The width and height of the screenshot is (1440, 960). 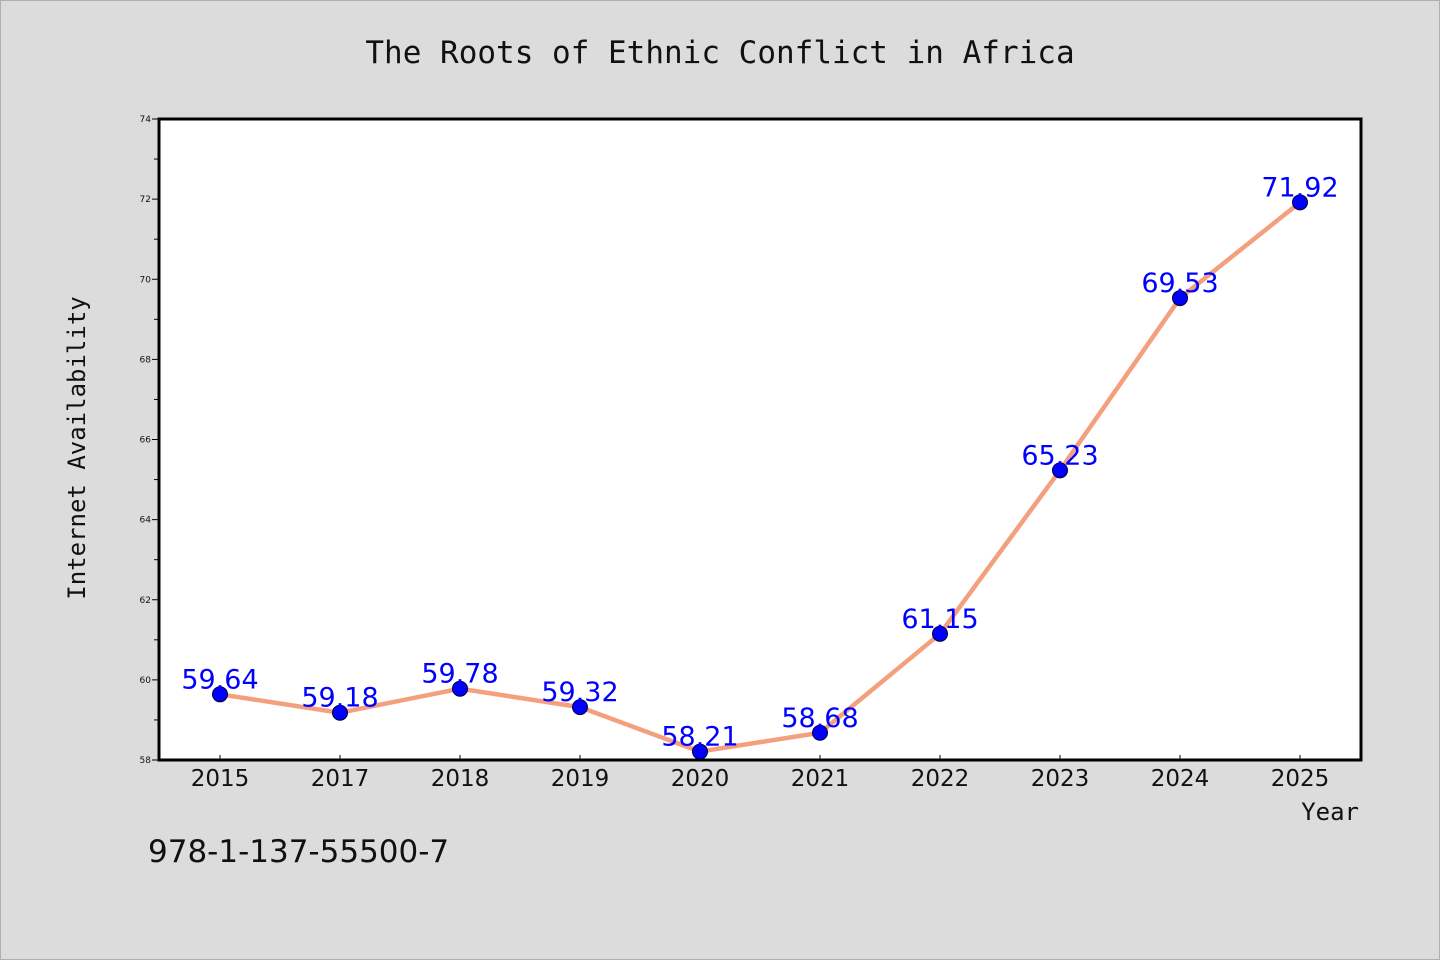 What do you see at coordinates (580, 779) in the screenshot?
I see `x-tick-label: 2019` at bounding box center [580, 779].